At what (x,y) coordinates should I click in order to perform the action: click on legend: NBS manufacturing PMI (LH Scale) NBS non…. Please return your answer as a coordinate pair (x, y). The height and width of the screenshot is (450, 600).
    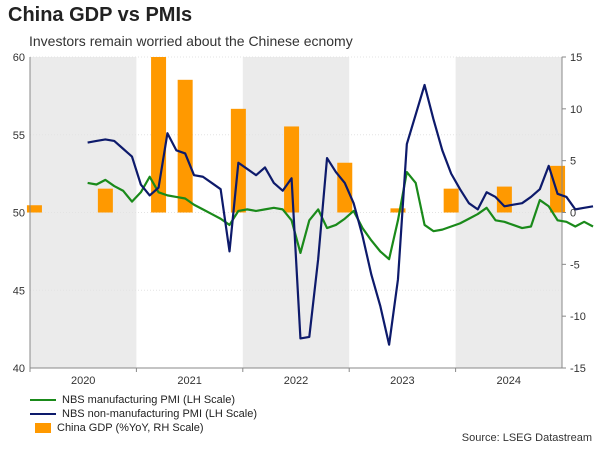
    Looking at the image, I should click on (143, 414).